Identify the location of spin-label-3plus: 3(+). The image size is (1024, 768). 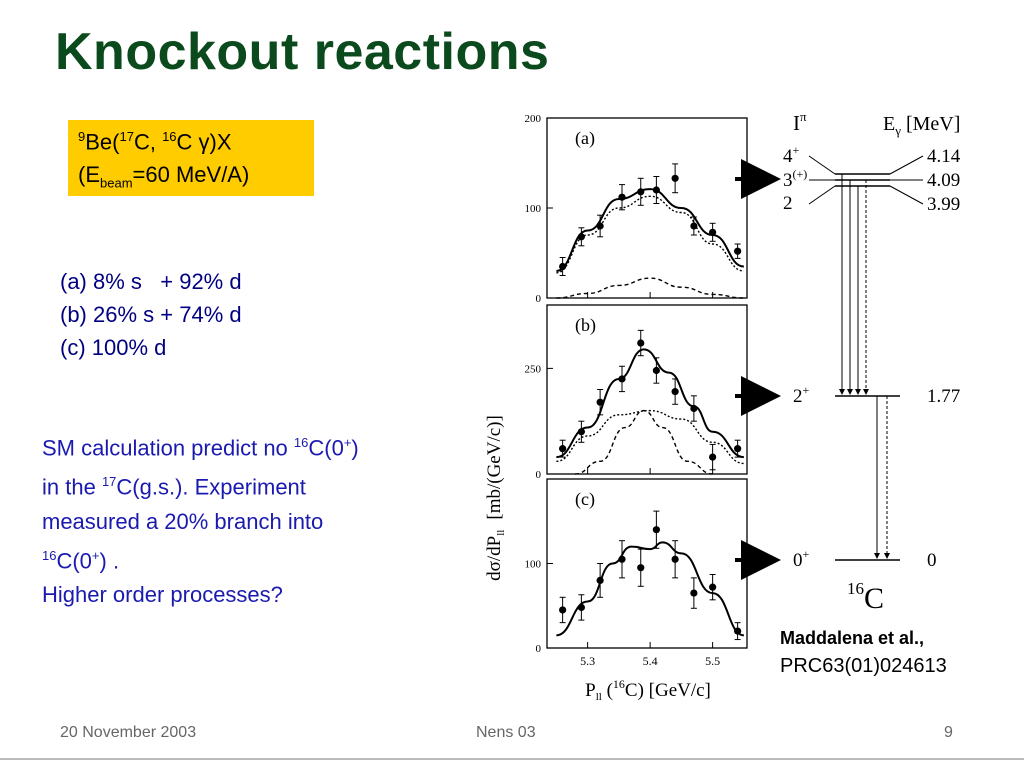
(795, 179).